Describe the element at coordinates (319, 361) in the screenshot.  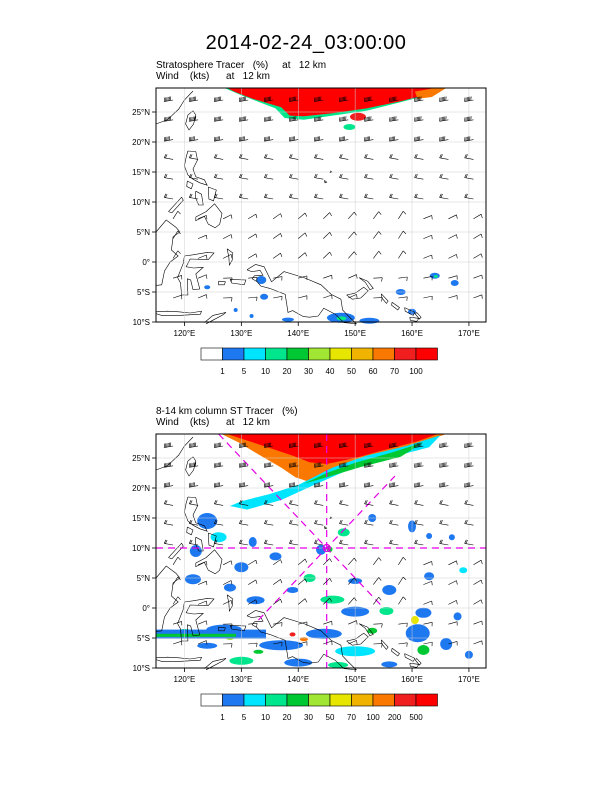
I see `panel1-colorbar: 1 5 10 20 30 40 50 60 70 100` at that location.